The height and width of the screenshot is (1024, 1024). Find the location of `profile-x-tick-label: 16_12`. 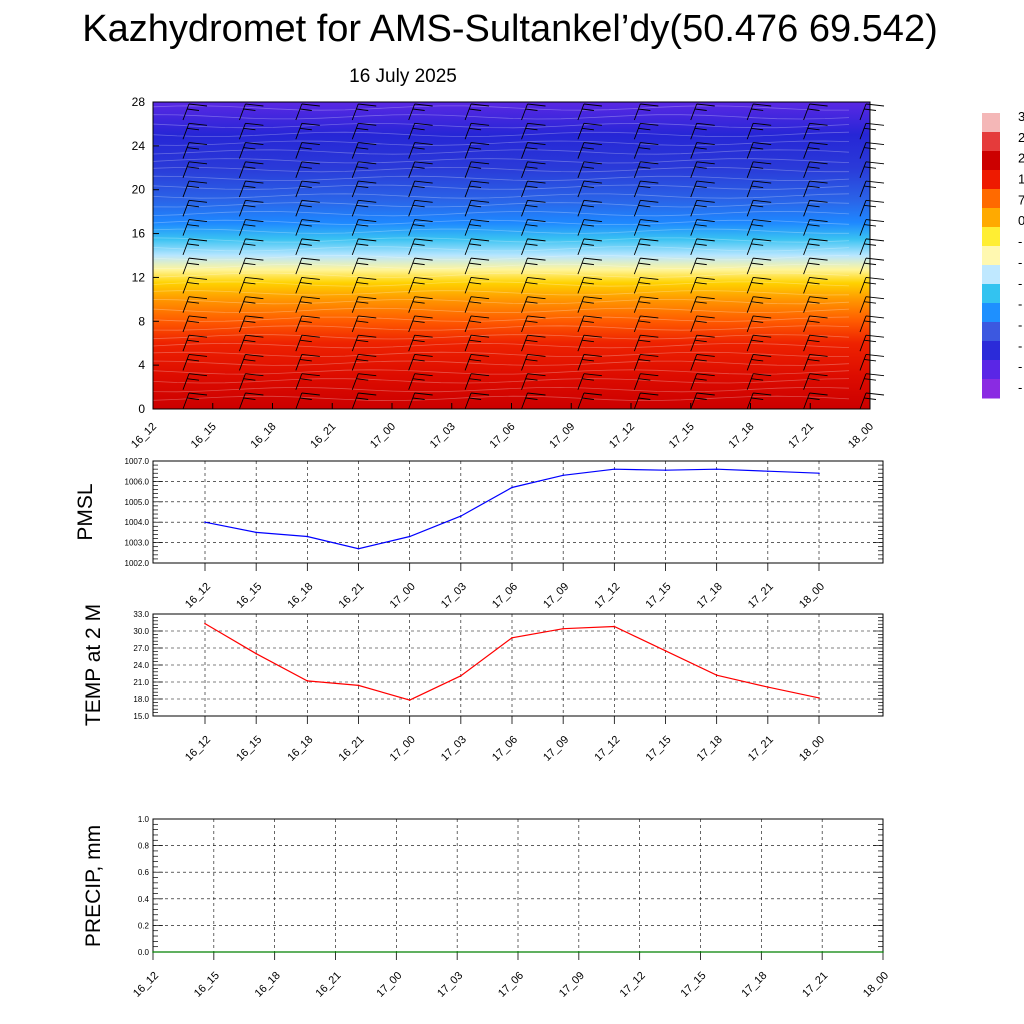

profile-x-tick-label: 16_12 is located at coordinates (144, 436).